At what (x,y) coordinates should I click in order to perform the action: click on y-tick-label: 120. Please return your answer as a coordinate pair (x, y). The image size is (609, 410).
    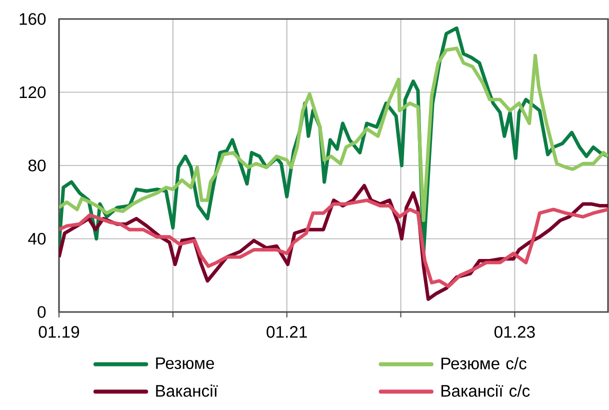
    Looking at the image, I should click on (33, 92).